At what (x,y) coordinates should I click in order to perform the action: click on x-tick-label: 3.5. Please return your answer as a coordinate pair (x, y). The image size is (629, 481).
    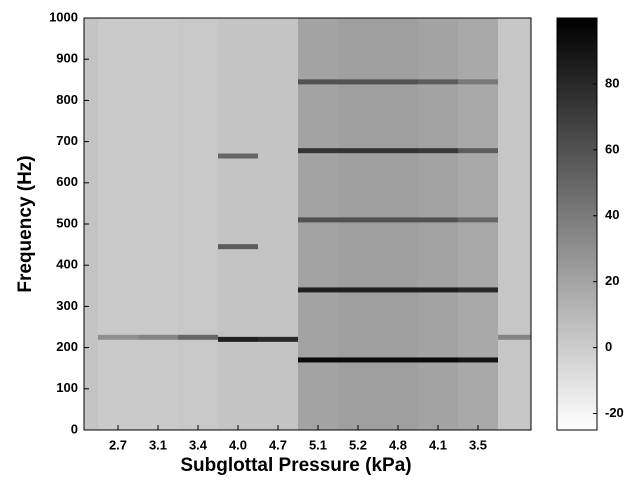
    Looking at the image, I should click on (478, 444).